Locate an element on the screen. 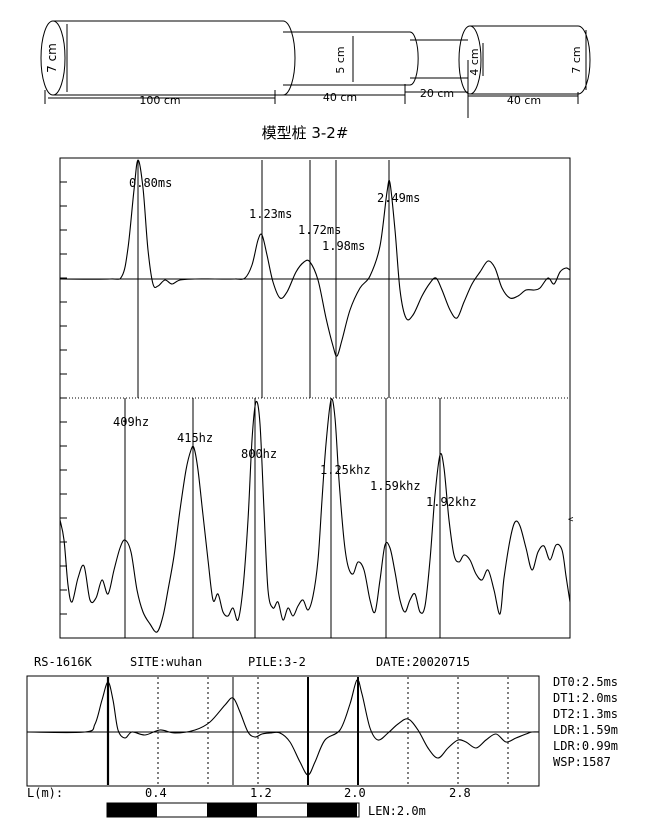  length-axis-label: L(m): is located at coordinates (45, 793).